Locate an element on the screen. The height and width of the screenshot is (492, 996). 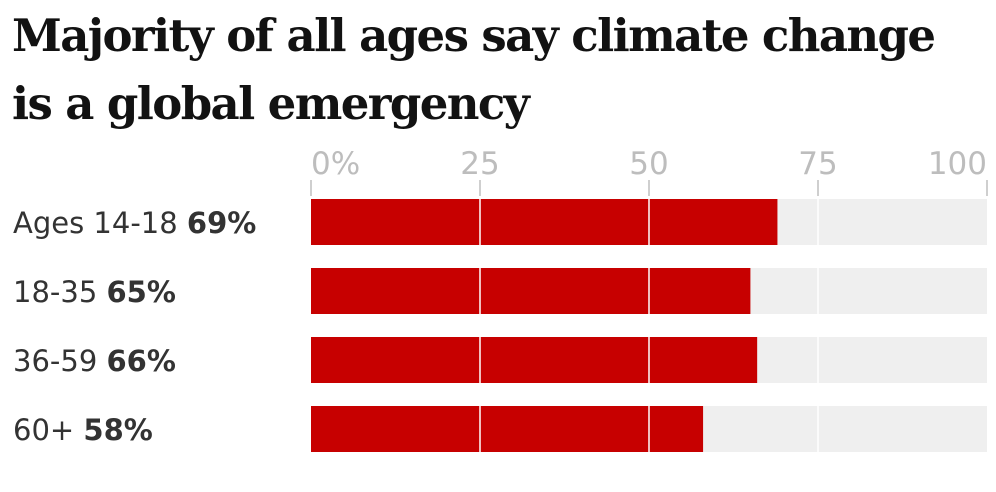
x-tick-label: 0% is located at coordinates (335, 164).